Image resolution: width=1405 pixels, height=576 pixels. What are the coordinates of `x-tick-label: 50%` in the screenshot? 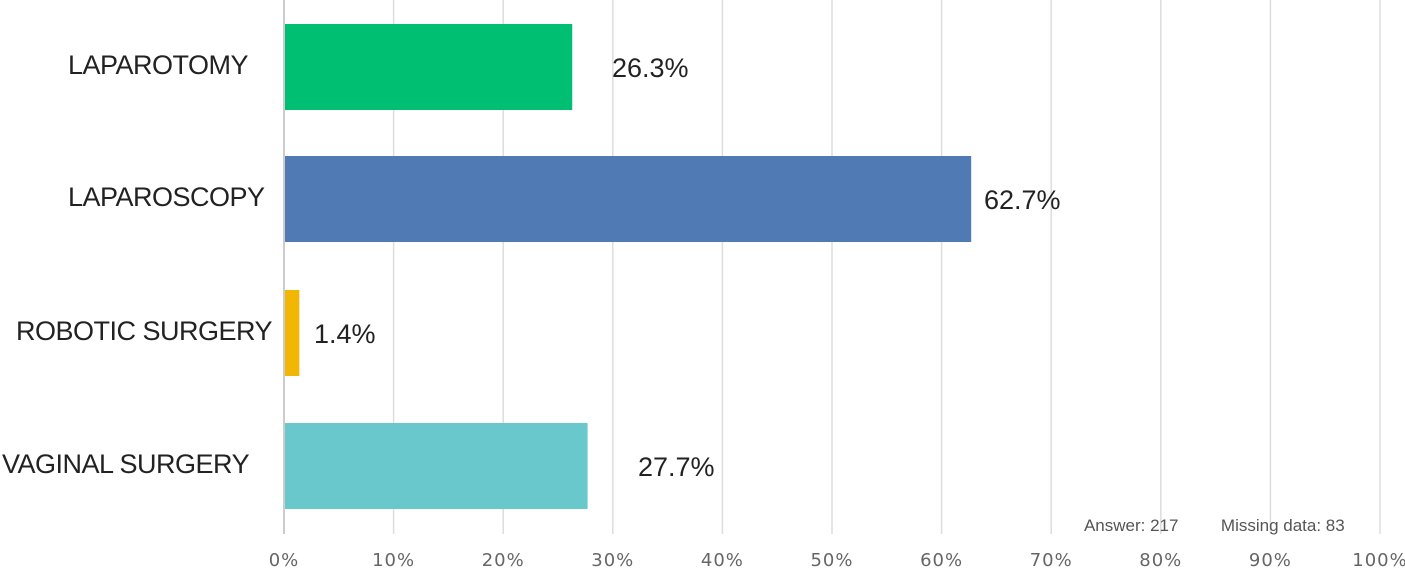 It's located at (831, 560).